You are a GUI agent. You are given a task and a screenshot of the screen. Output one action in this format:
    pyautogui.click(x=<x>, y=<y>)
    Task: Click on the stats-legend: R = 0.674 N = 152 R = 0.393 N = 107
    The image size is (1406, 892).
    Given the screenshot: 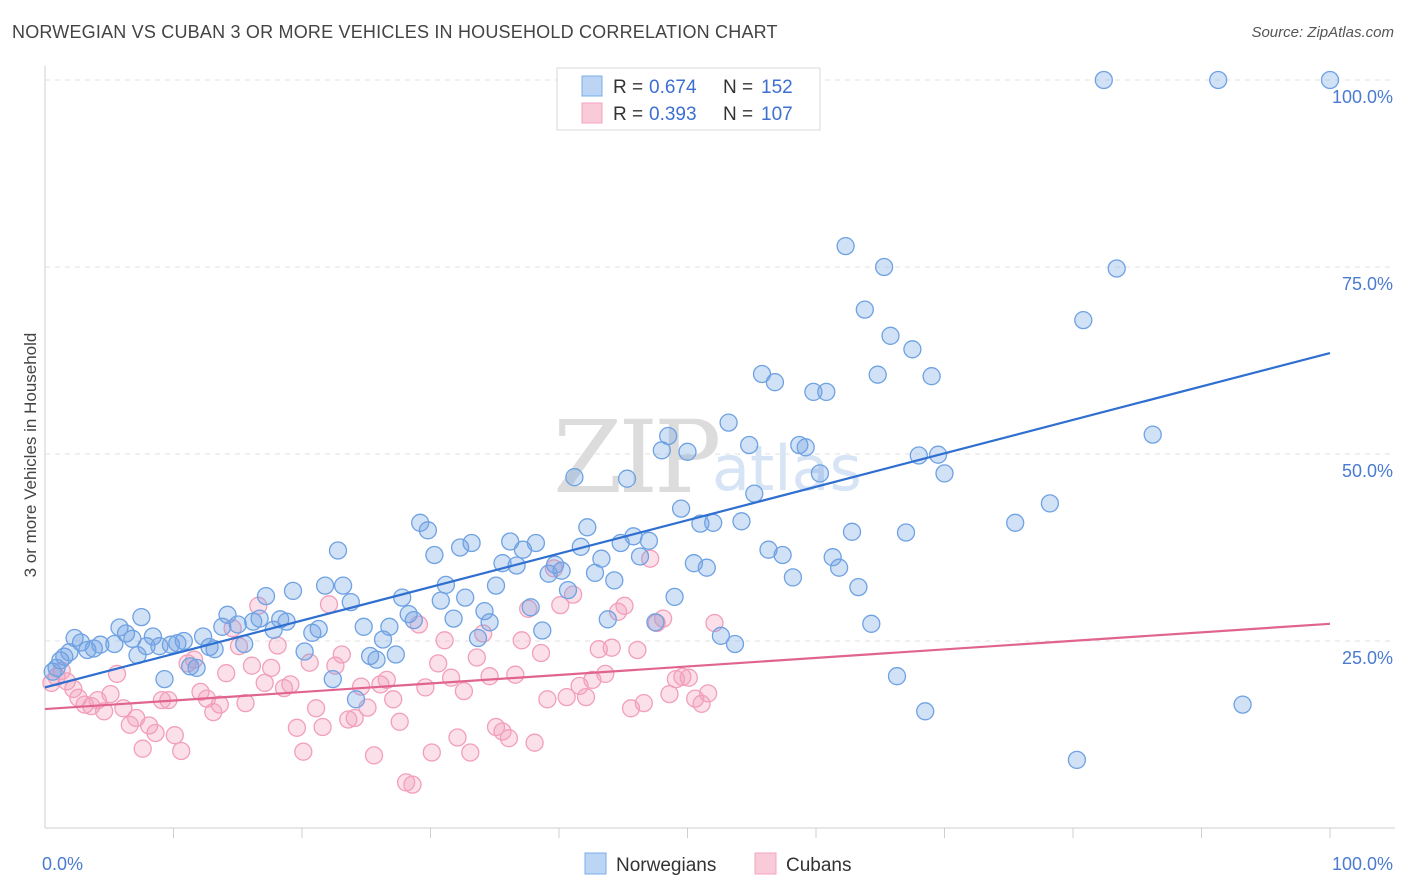 What is the action you would take?
    pyautogui.click(x=688, y=99)
    